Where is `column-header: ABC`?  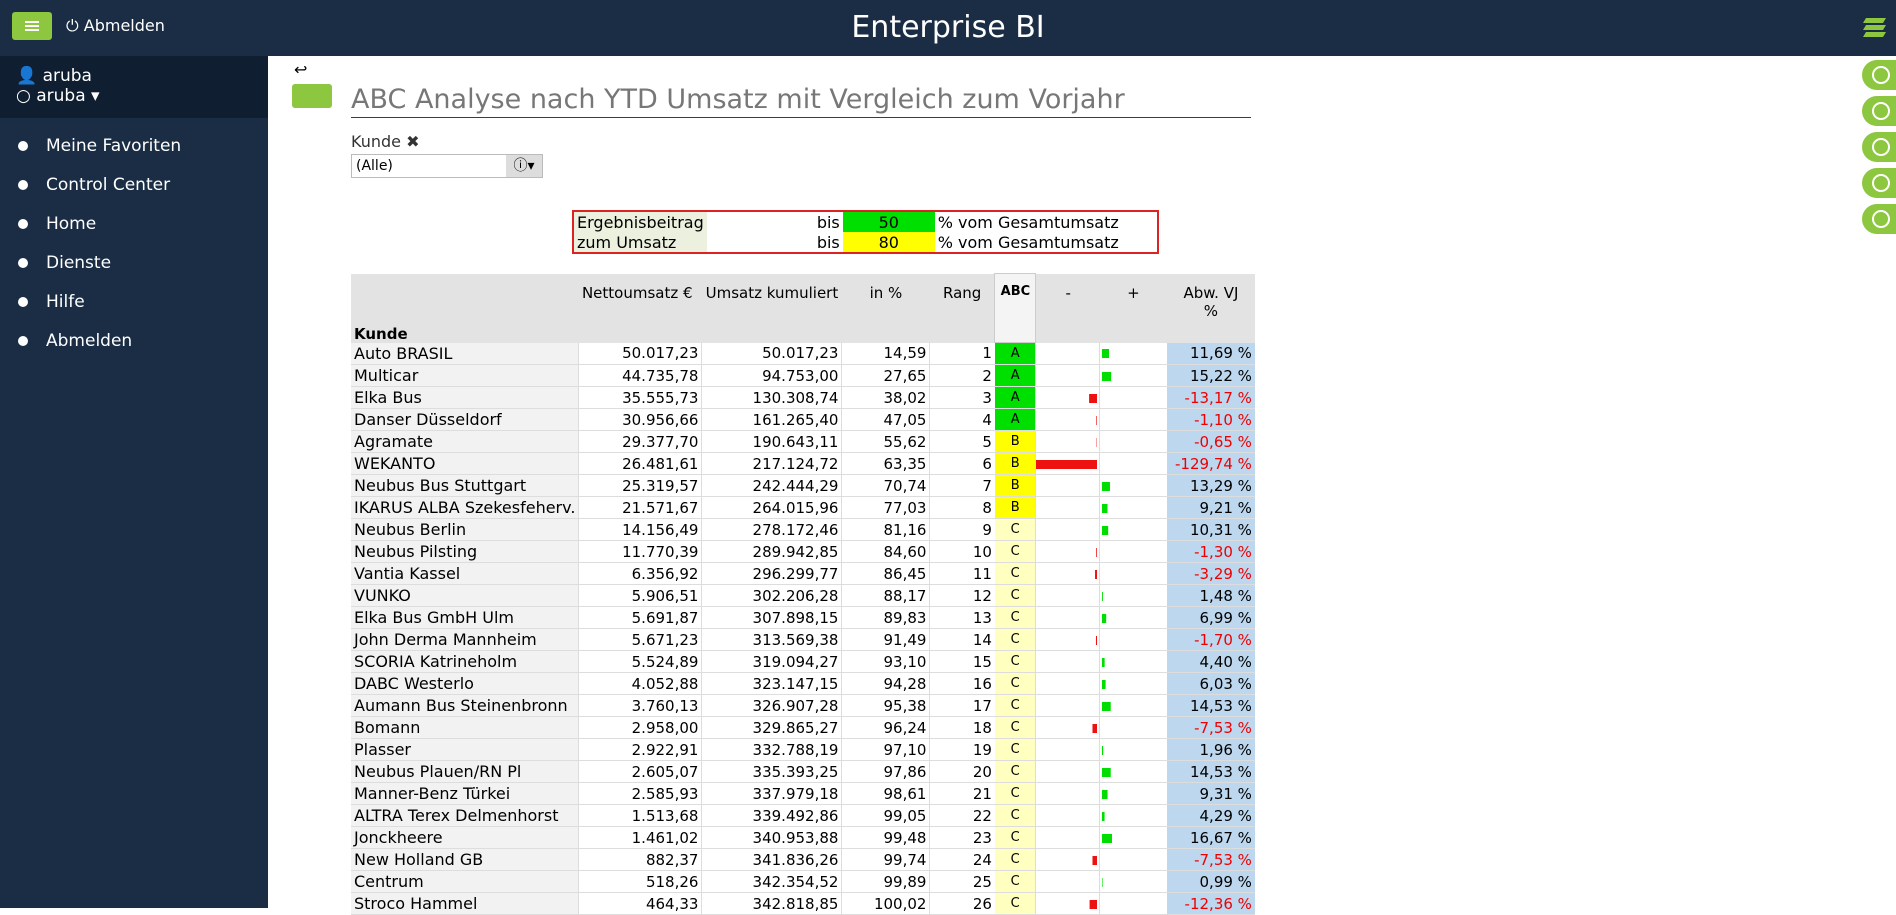 column-header: ABC is located at coordinates (1015, 308).